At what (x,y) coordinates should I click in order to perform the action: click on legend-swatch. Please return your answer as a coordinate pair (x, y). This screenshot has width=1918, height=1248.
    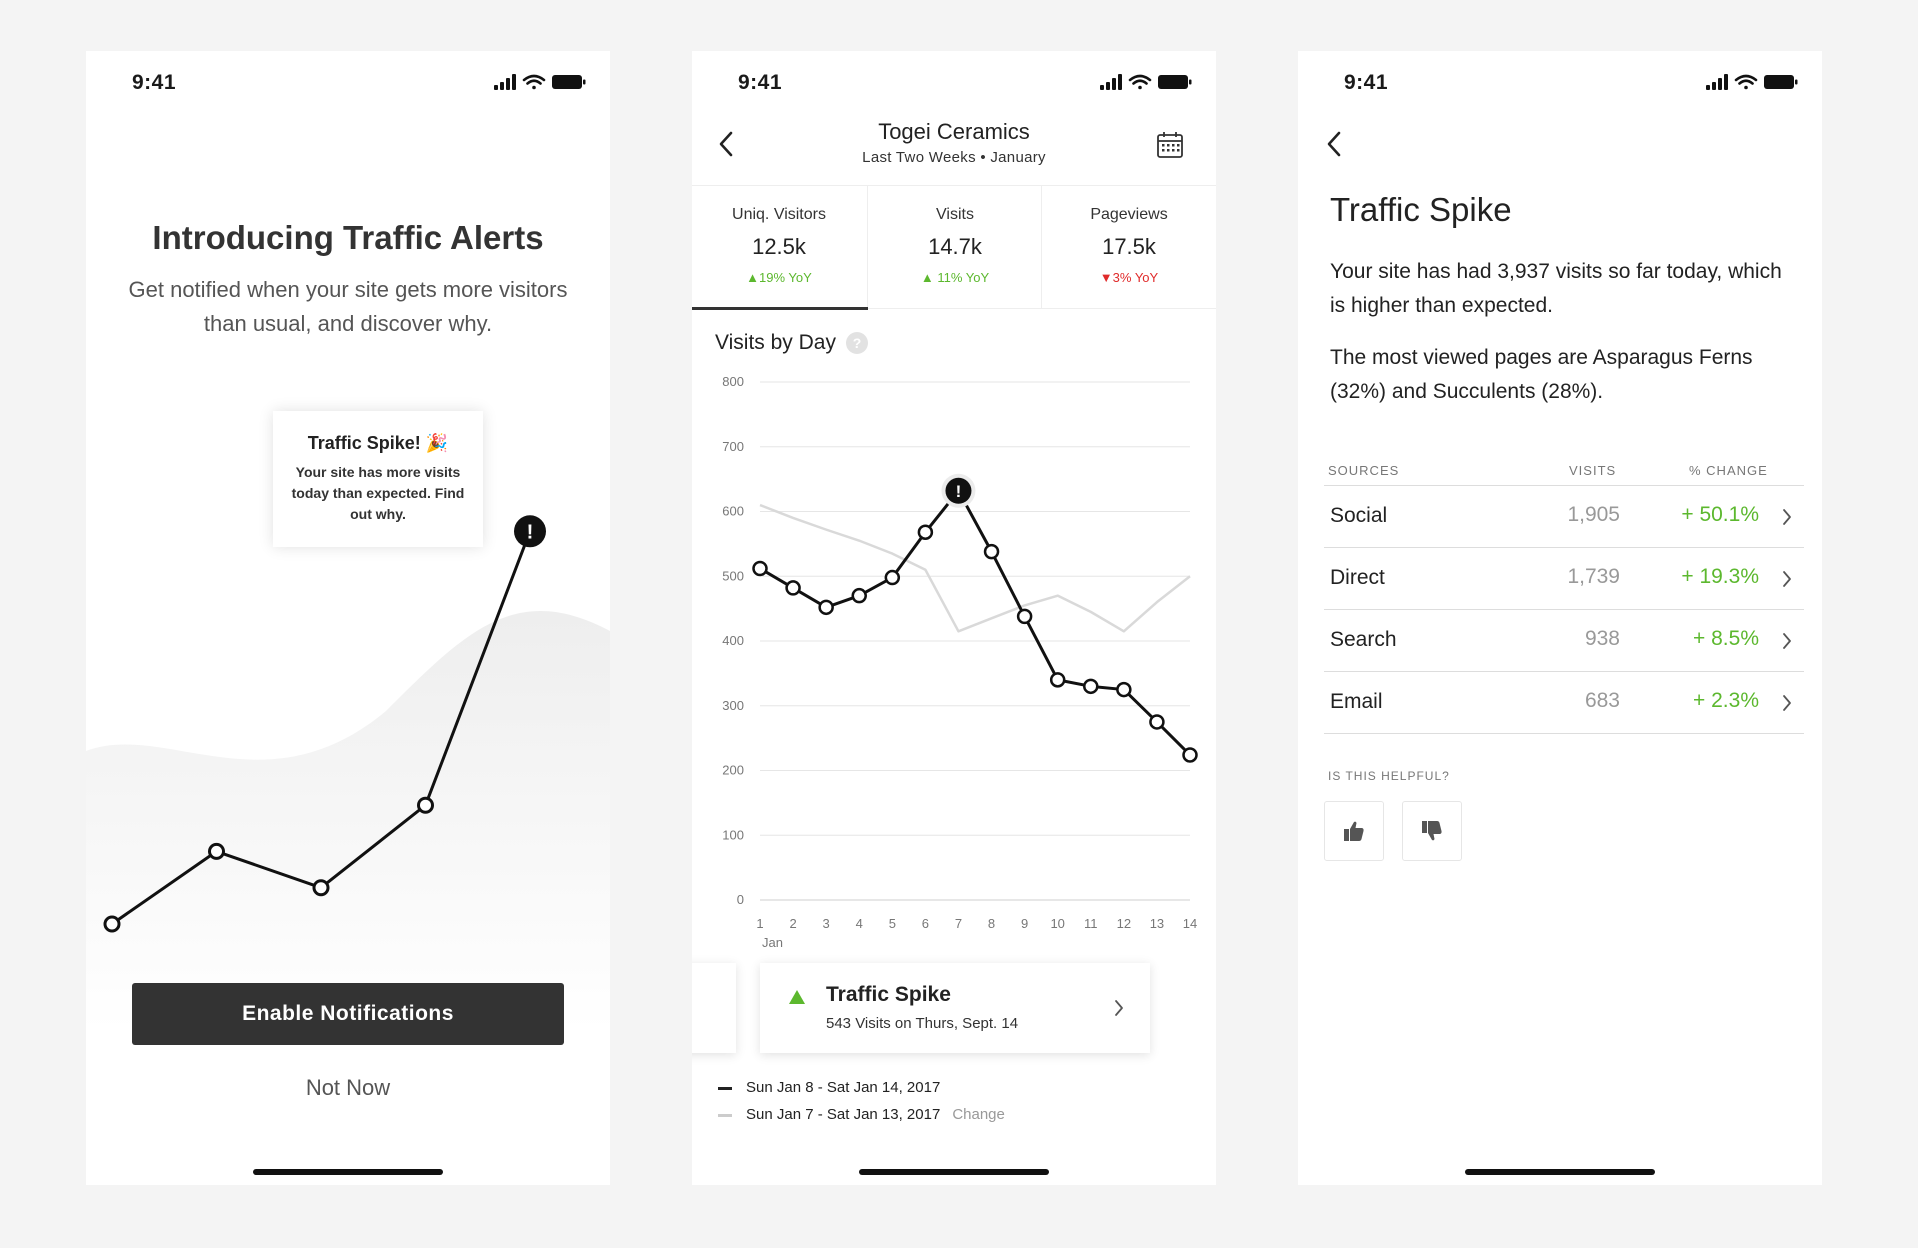
    Looking at the image, I should click on (725, 1115).